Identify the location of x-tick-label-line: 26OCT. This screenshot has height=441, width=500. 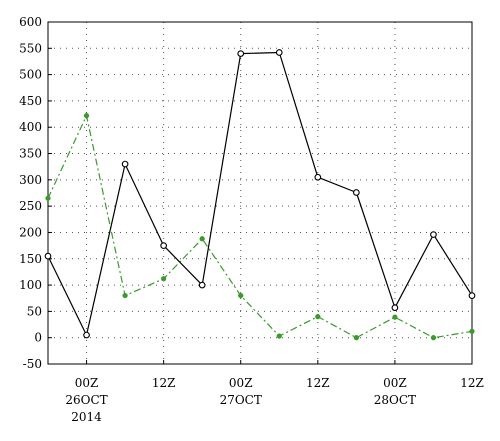
(86, 400).